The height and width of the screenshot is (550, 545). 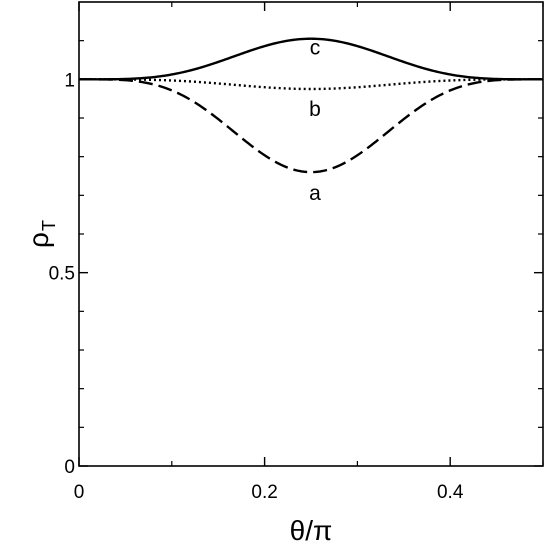 I want to click on curve-label-a: a, so click(x=315, y=193).